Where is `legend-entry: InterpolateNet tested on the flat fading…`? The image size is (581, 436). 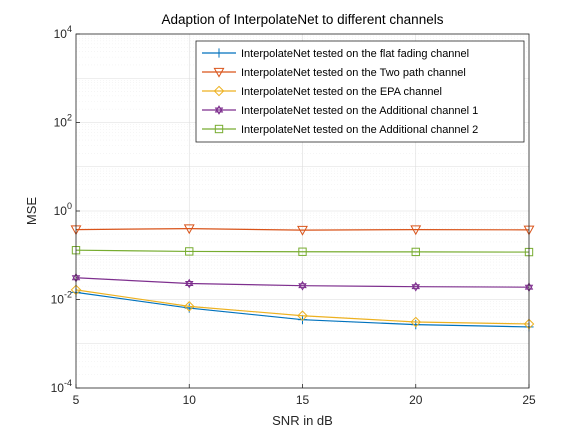 legend-entry: InterpolateNet tested on the flat fading… is located at coordinates (335, 54).